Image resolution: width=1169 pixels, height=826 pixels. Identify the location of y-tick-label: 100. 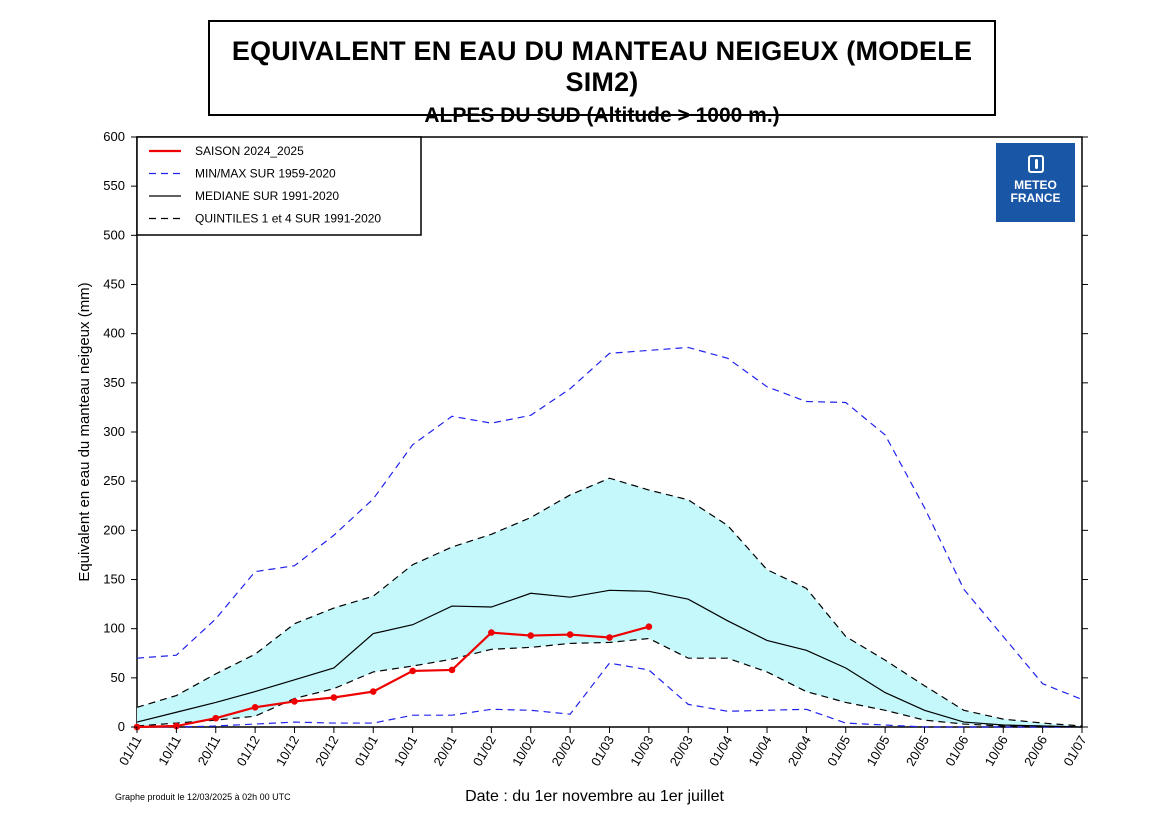
(114, 628).